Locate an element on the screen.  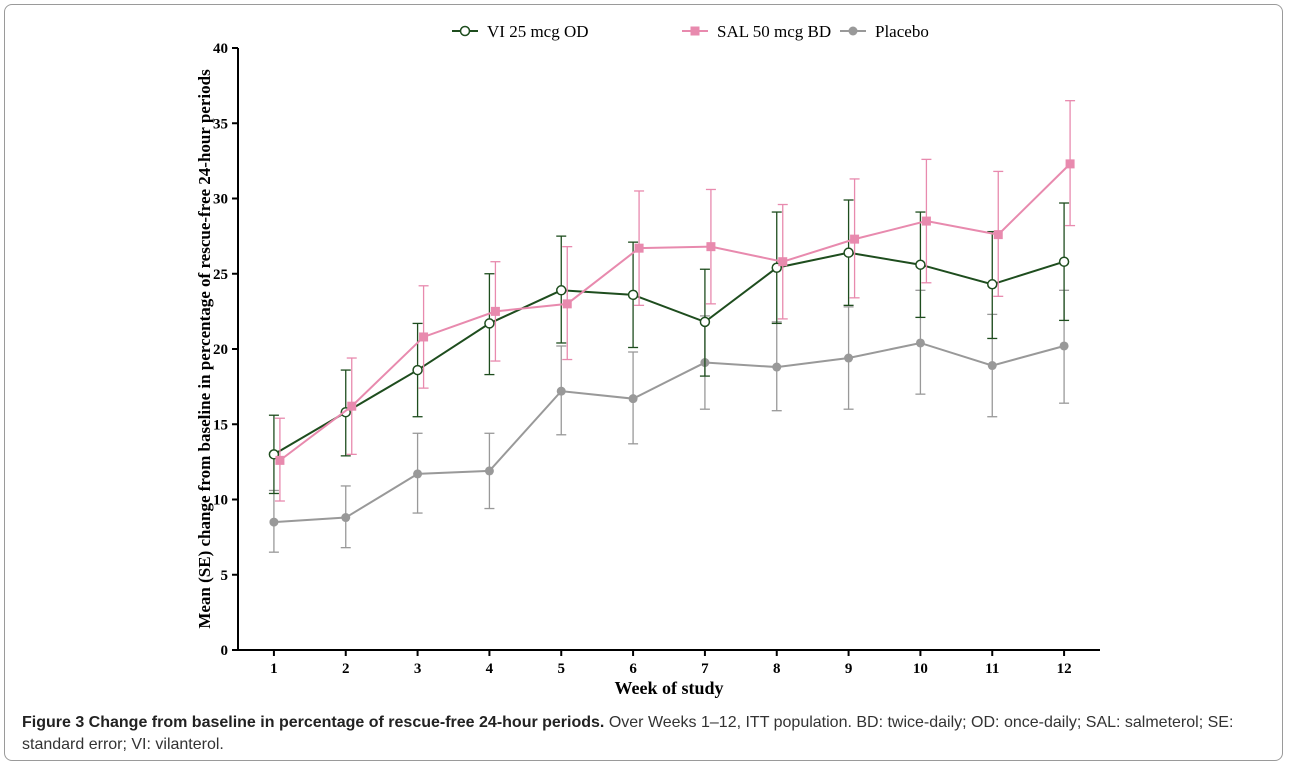
y-tick-label: 35 is located at coordinates (220, 124).